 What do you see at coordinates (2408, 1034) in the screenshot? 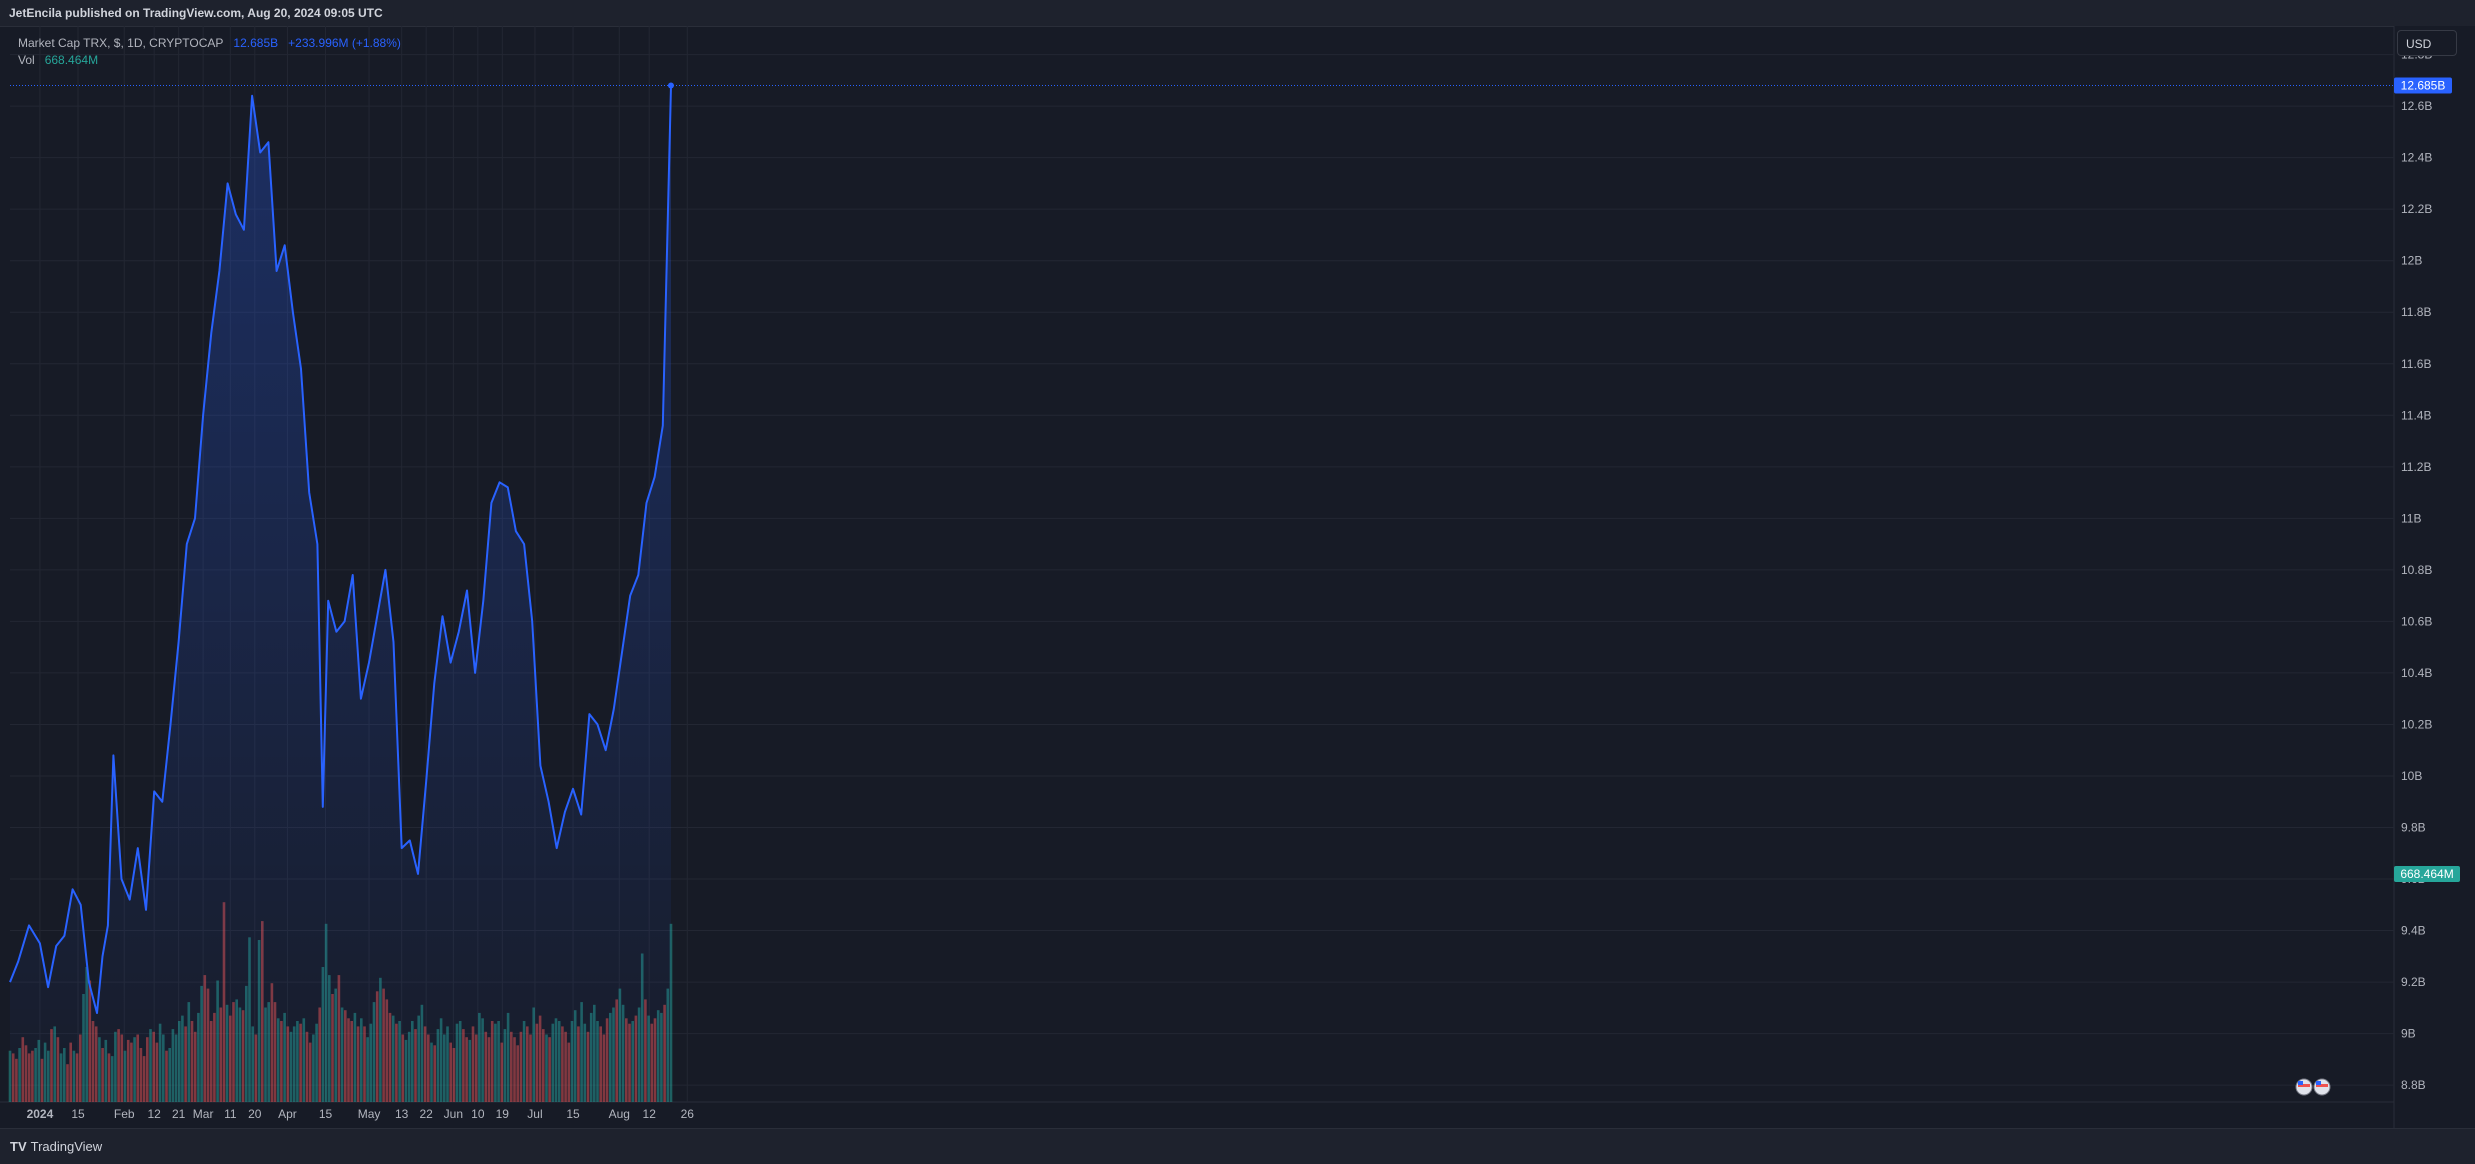
I see `y-tick-label: 9B` at bounding box center [2408, 1034].